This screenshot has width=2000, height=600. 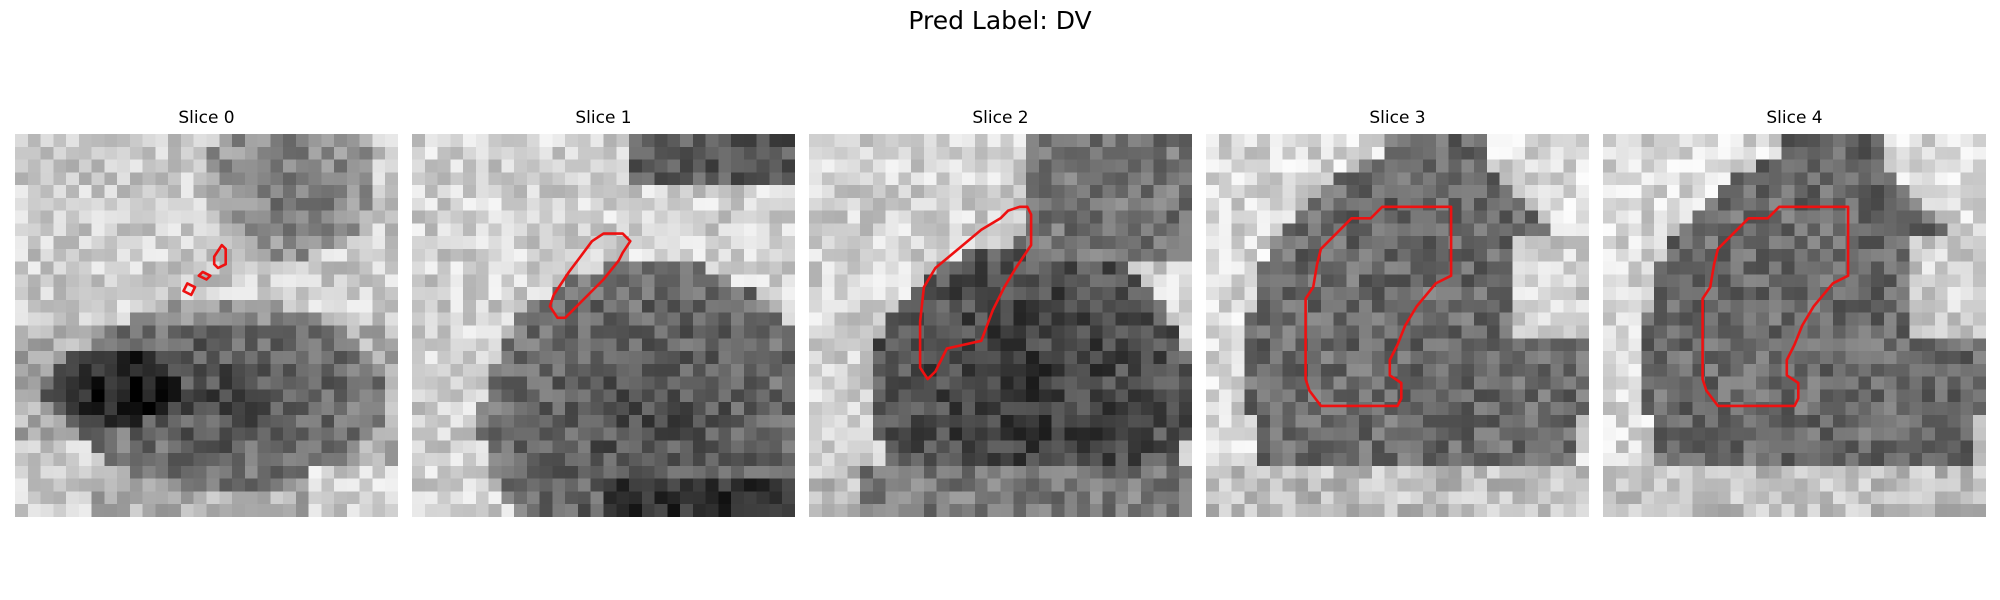 What do you see at coordinates (1794, 118) in the screenshot?
I see `panel-title-slice-4: Slice 4` at bounding box center [1794, 118].